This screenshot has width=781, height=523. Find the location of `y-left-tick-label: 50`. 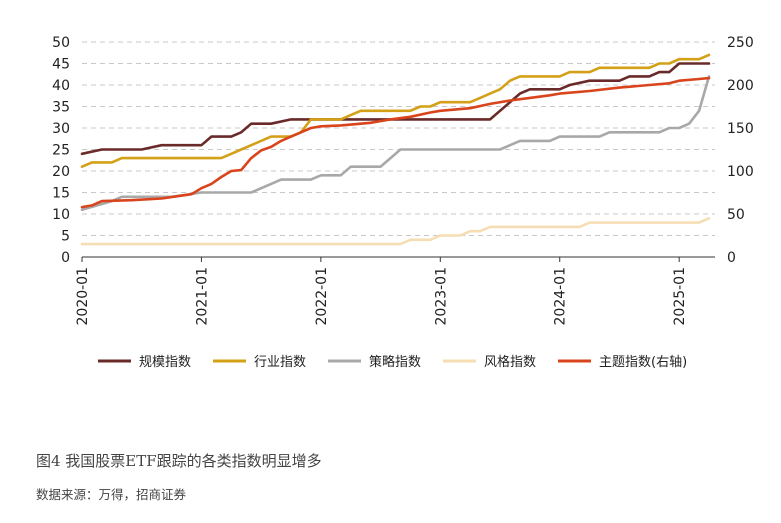

y-left-tick-label: 50 is located at coordinates (61, 43).